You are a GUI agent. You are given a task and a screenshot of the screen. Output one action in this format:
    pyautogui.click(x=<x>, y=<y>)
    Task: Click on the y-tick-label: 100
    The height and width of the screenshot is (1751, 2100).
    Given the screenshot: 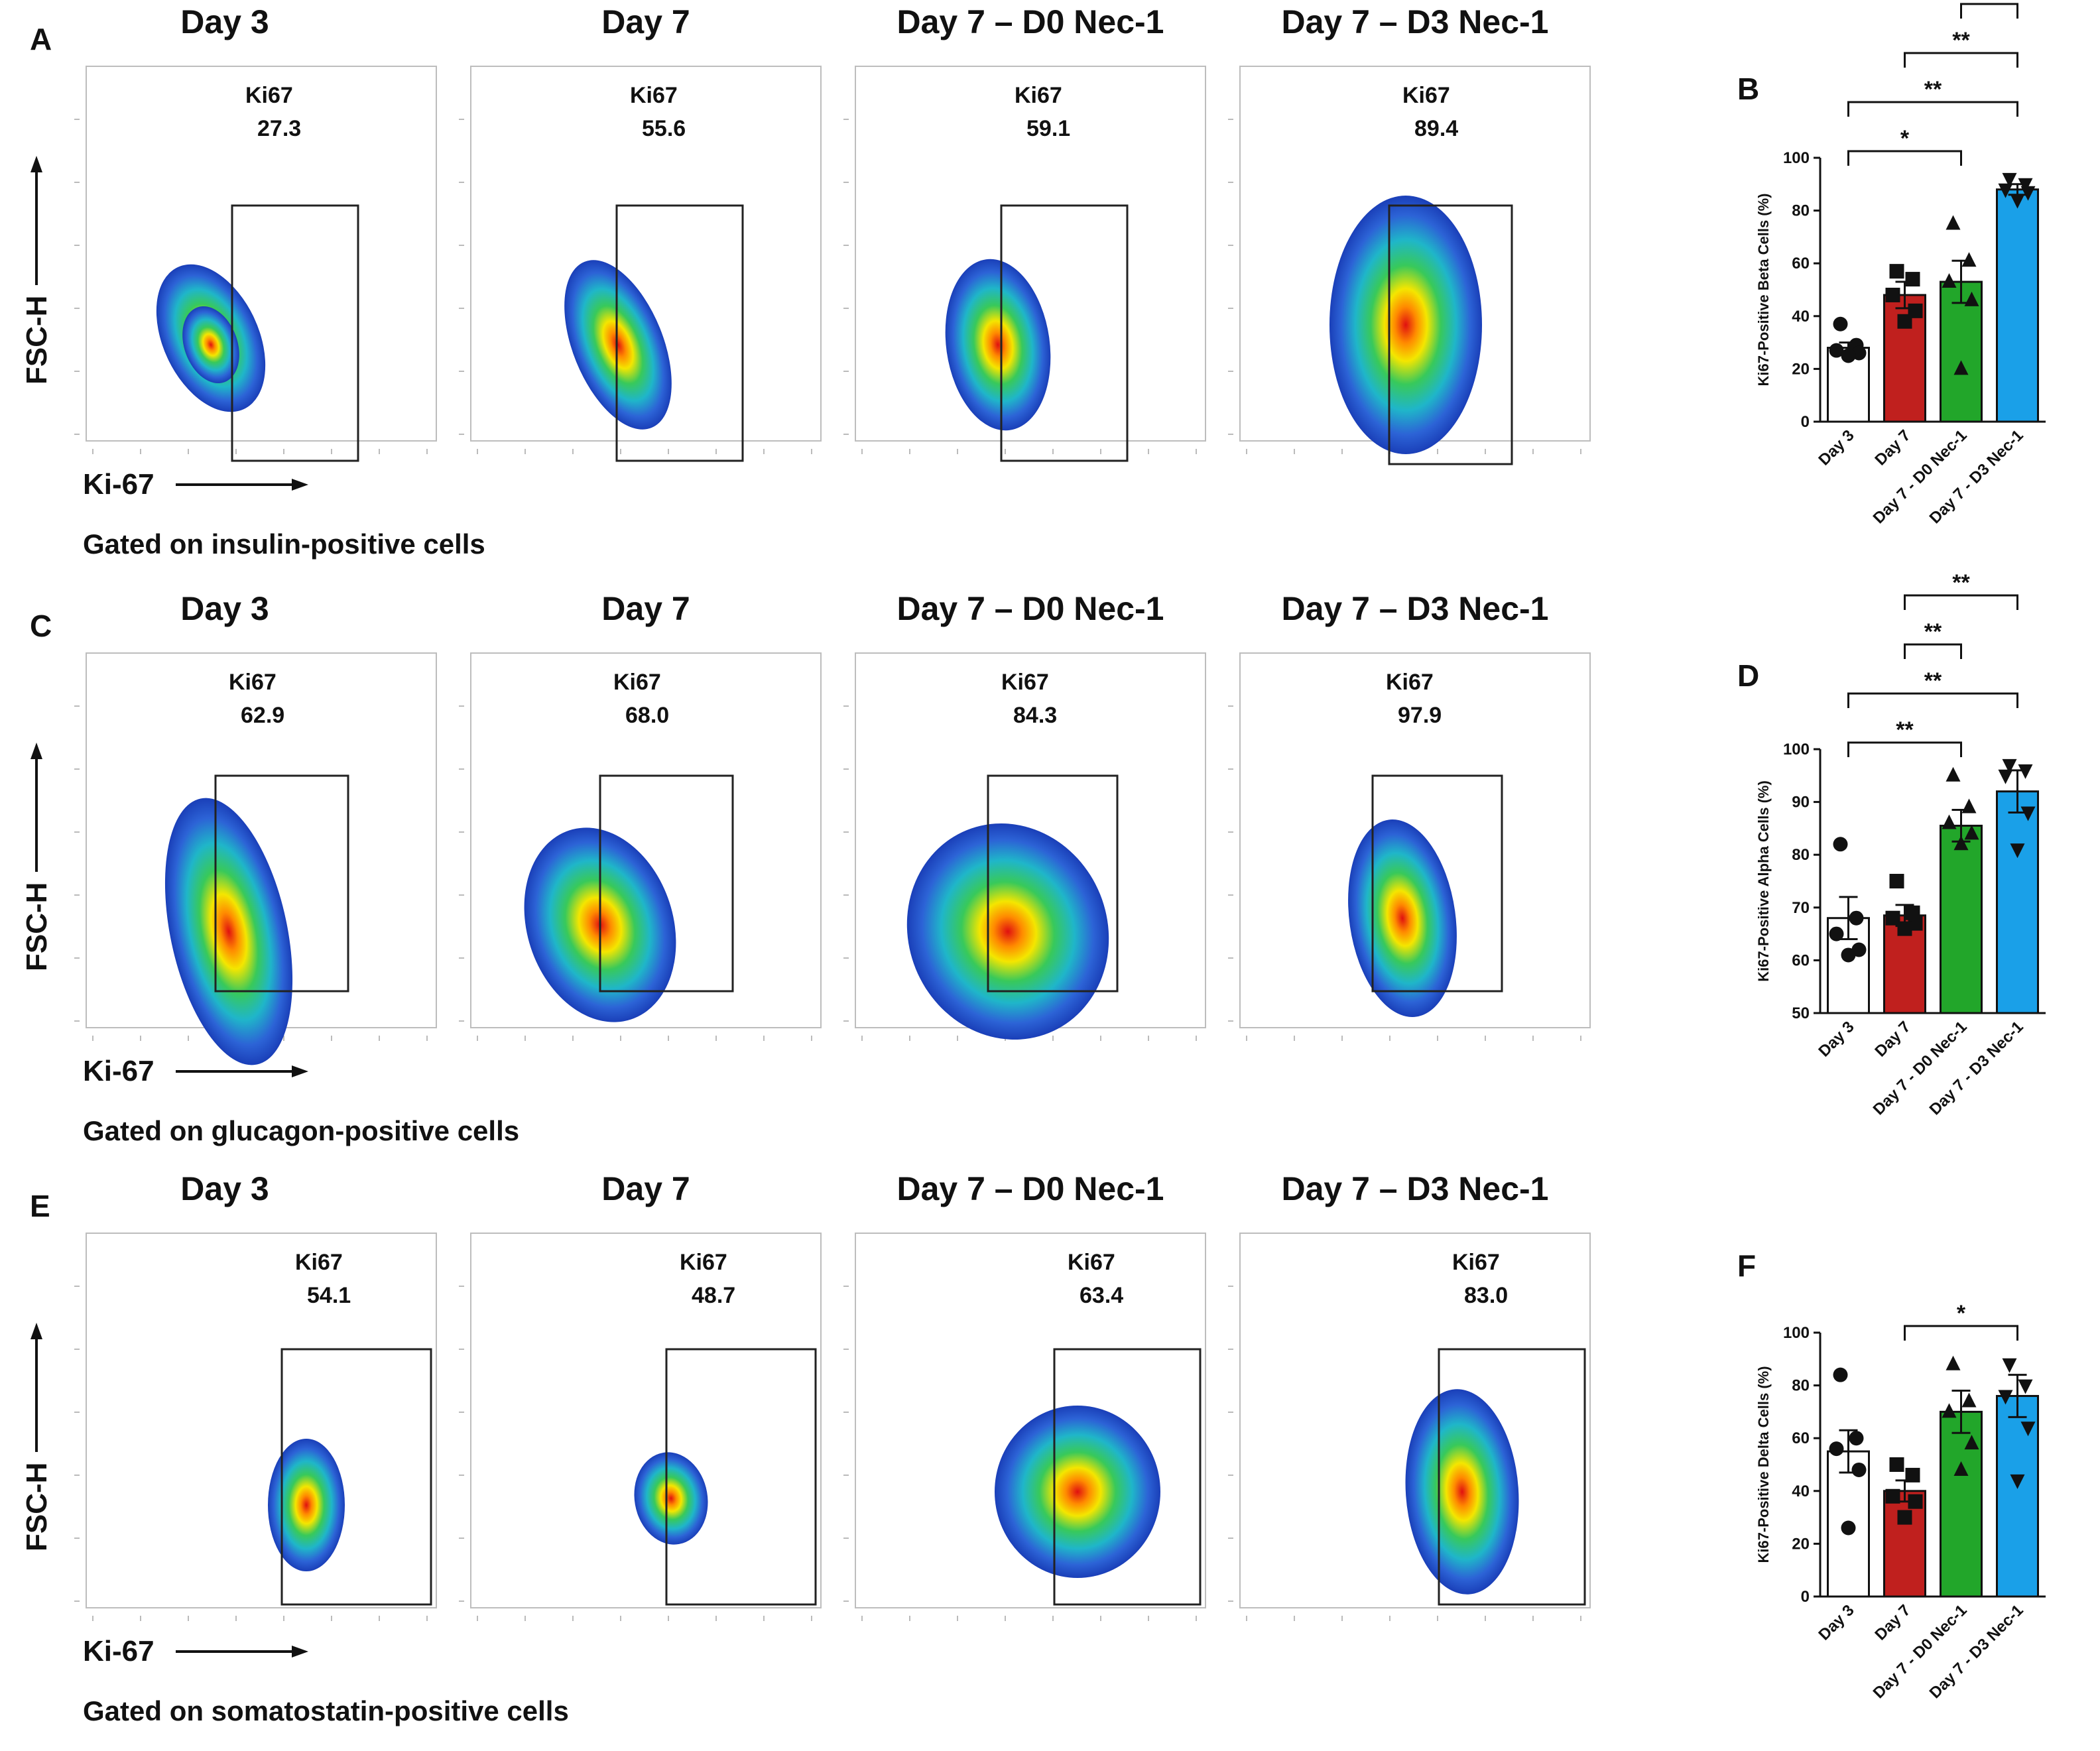 What is the action you would take?
    pyautogui.click(x=1796, y=158)
    